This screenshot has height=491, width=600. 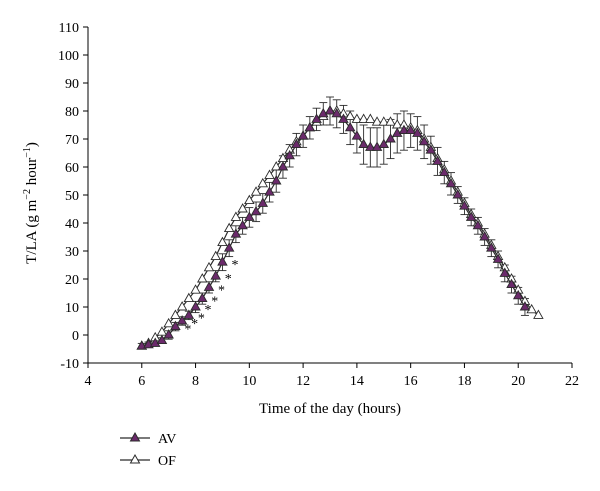 I want to click on y-tick-label: 40, so click(x=72, y=224).